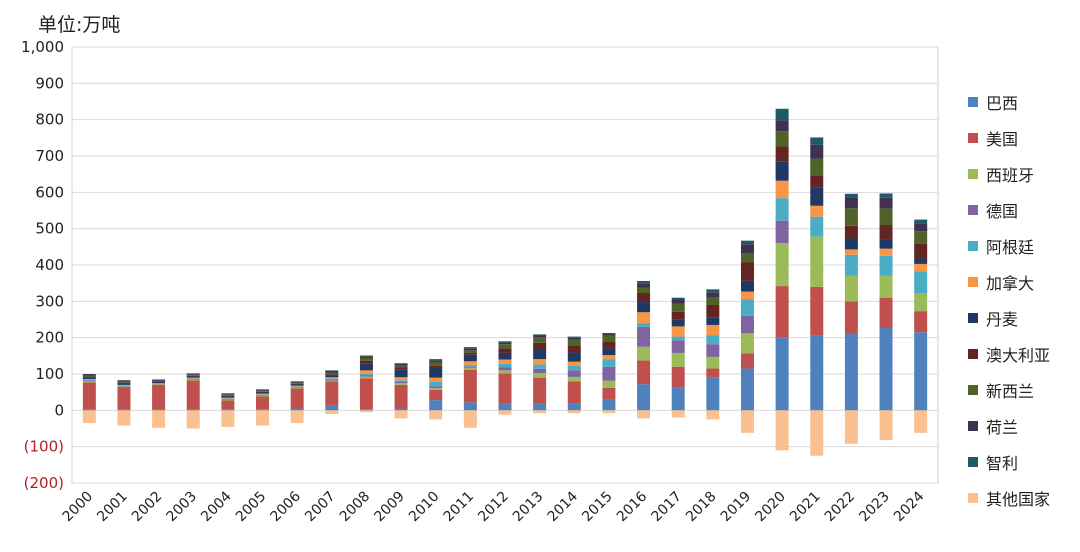  Describe the element at coordinates (49, 265) in the screenshot. I see `y-tick-label: 400` at that location.